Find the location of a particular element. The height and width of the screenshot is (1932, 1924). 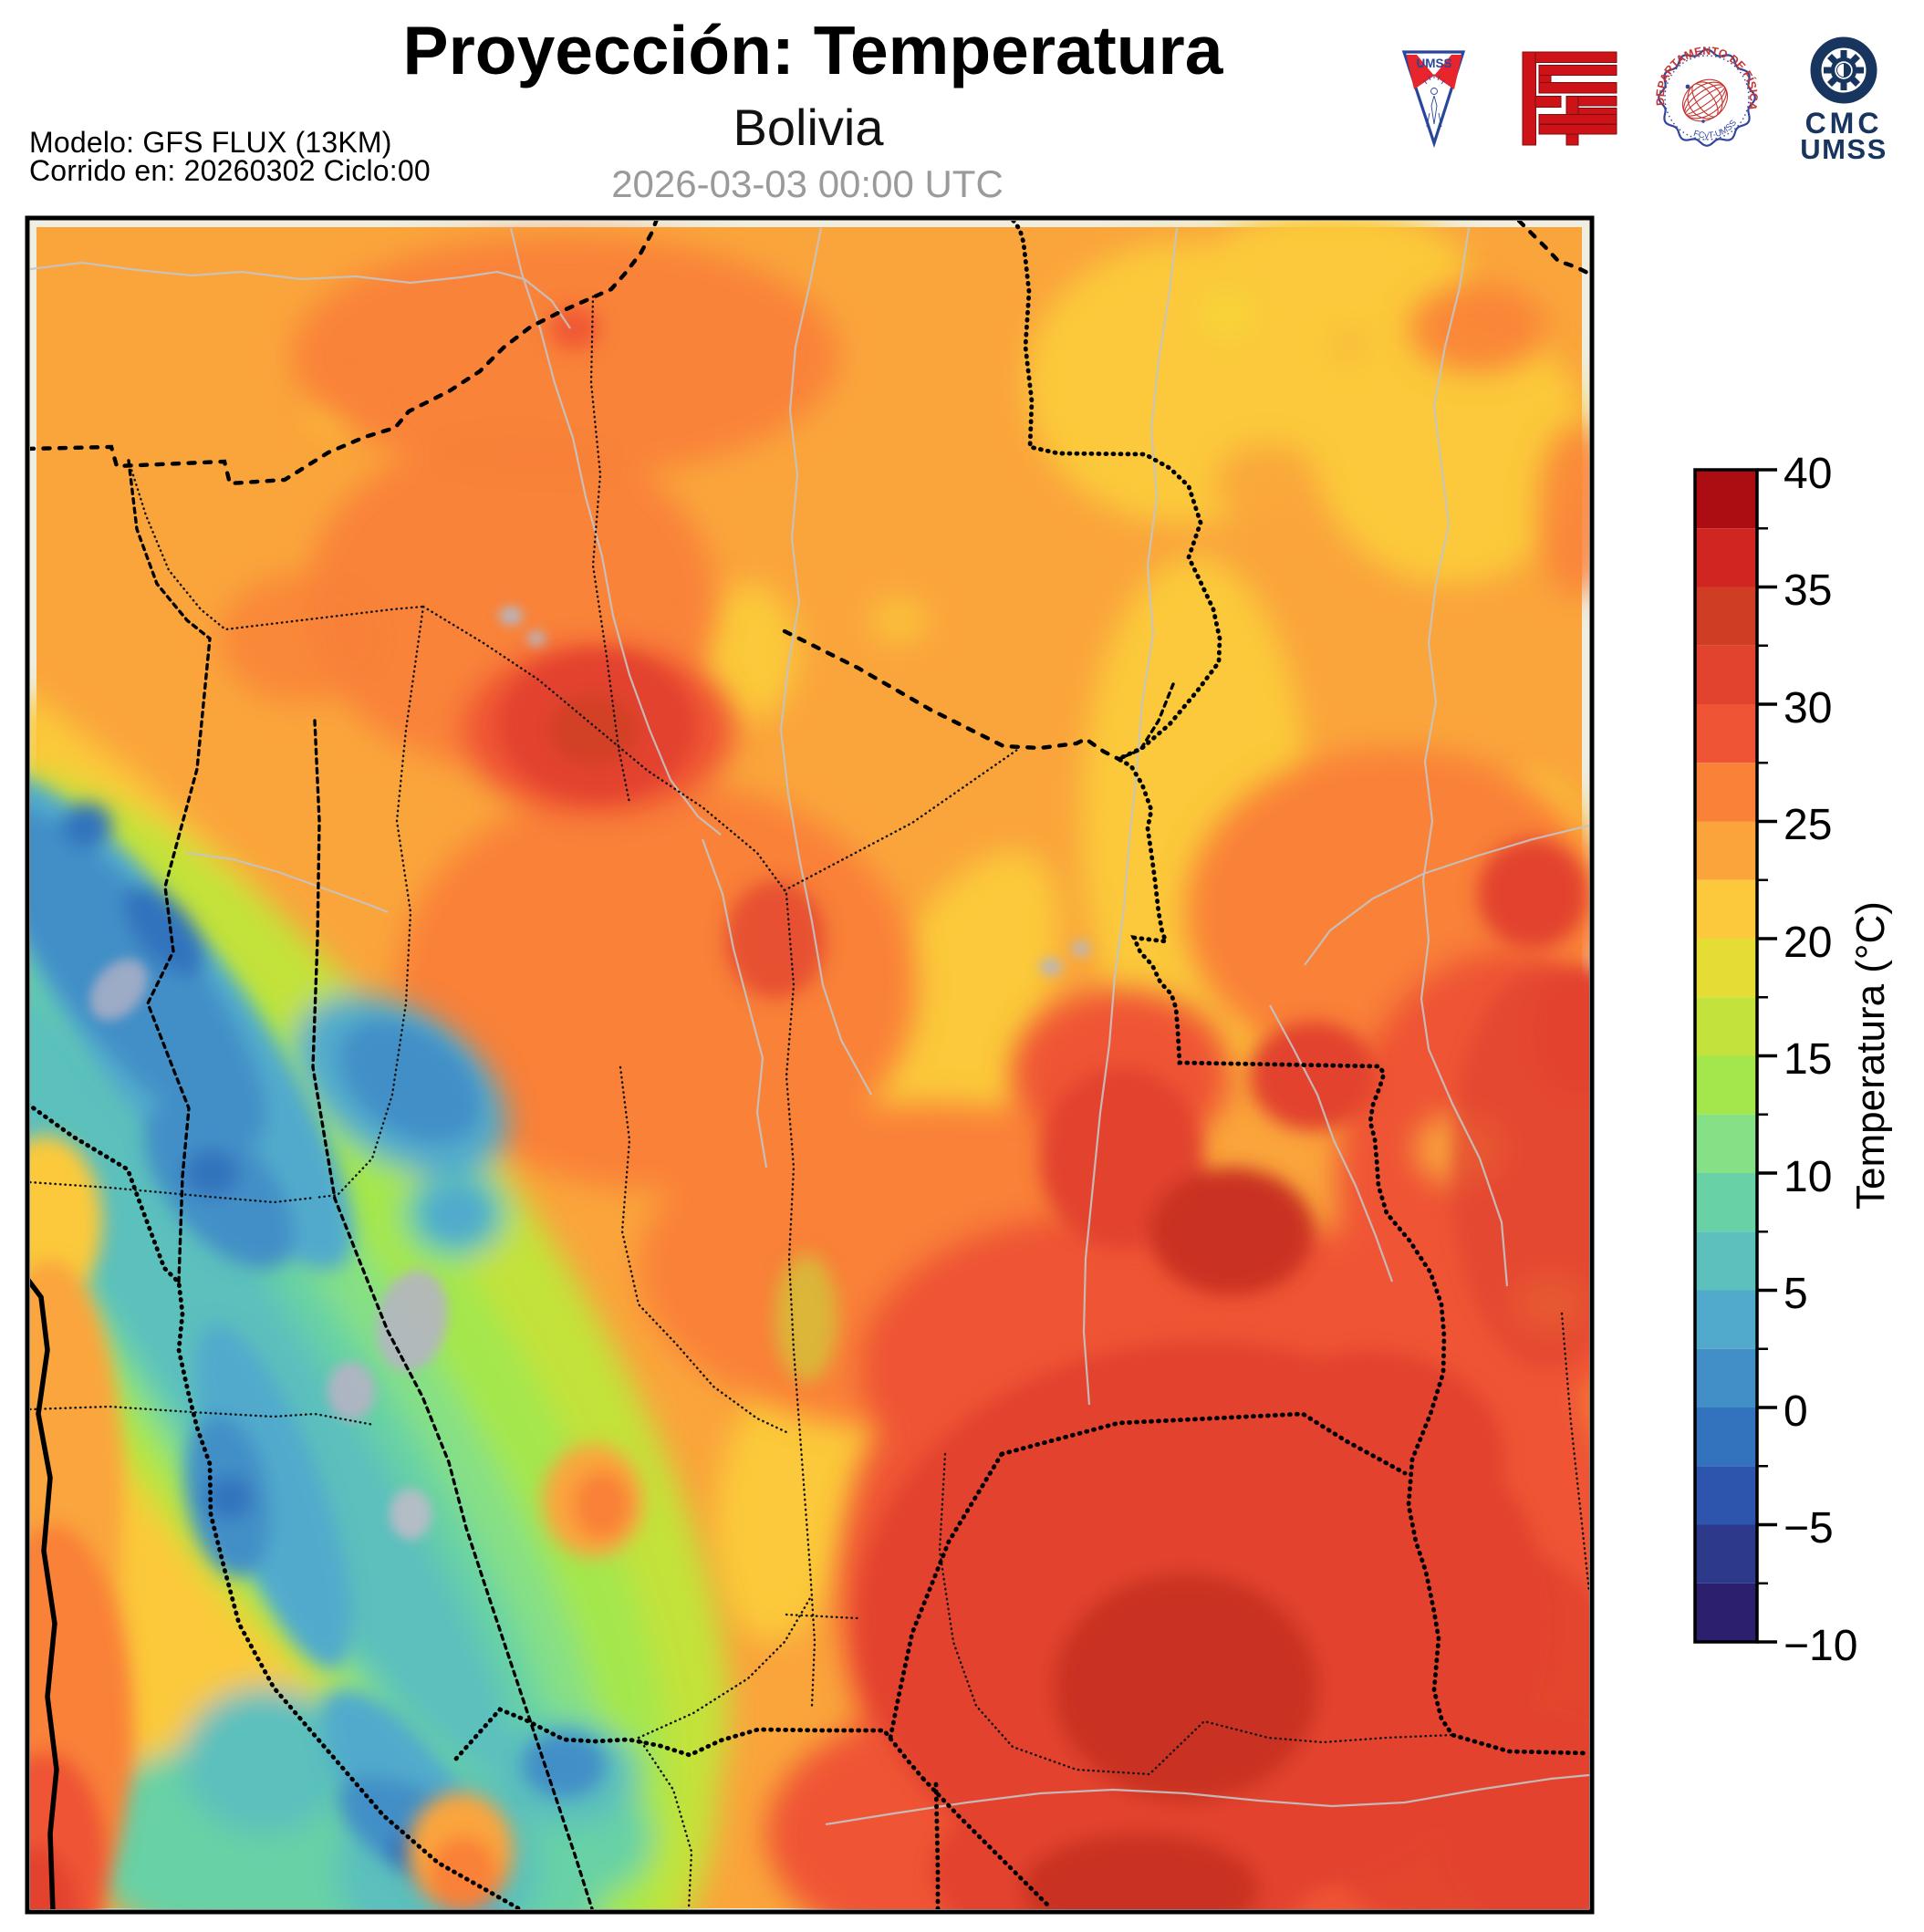

svg-text: 30 is located at coordinates (1808, 708).